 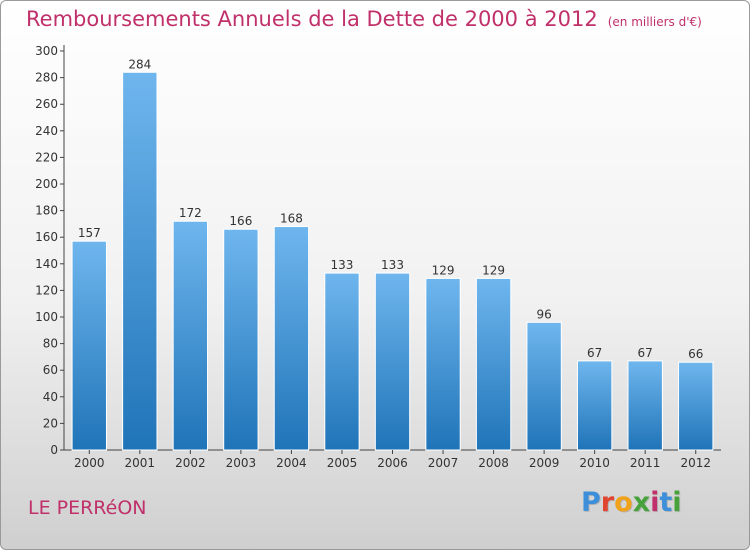 What do you see at coordinates (591, 502) in the screenshot?
I see `logo-letter: P` at bounding box center [591, 502].